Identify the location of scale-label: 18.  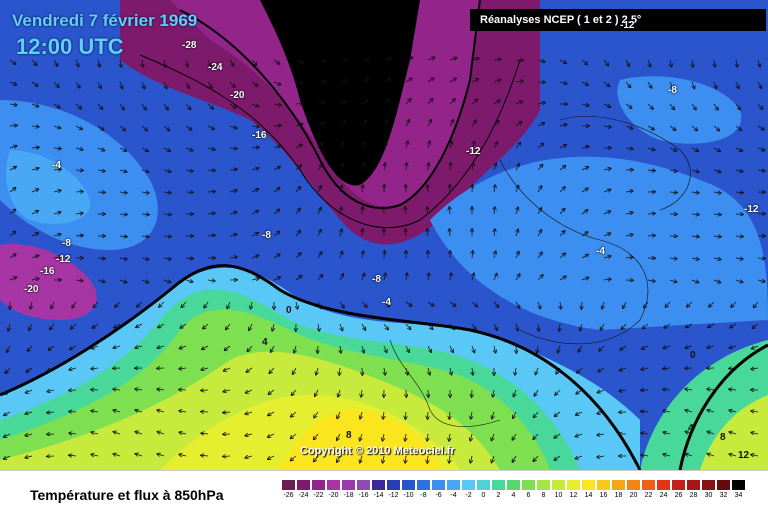
(618, 495).